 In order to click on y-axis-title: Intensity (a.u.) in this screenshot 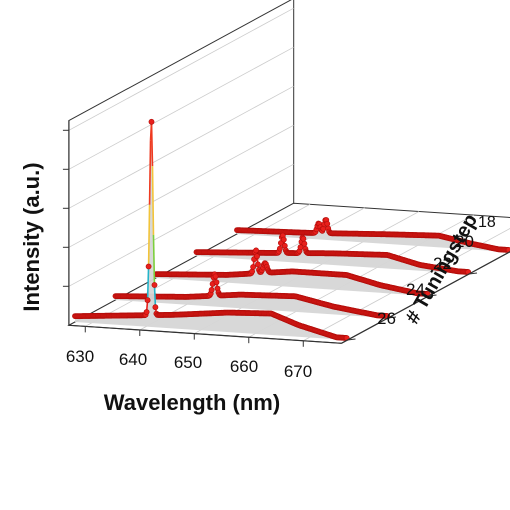, I will do `click(31, 236)`.